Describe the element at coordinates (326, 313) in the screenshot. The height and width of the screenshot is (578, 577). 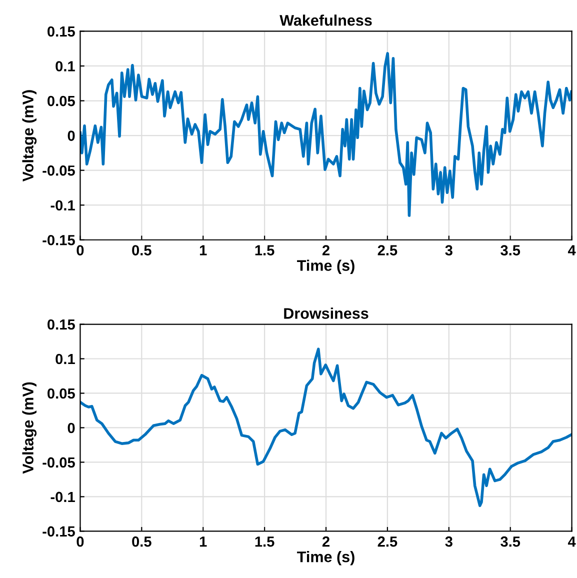
I see `chart-title: Drowsiness` at that location.